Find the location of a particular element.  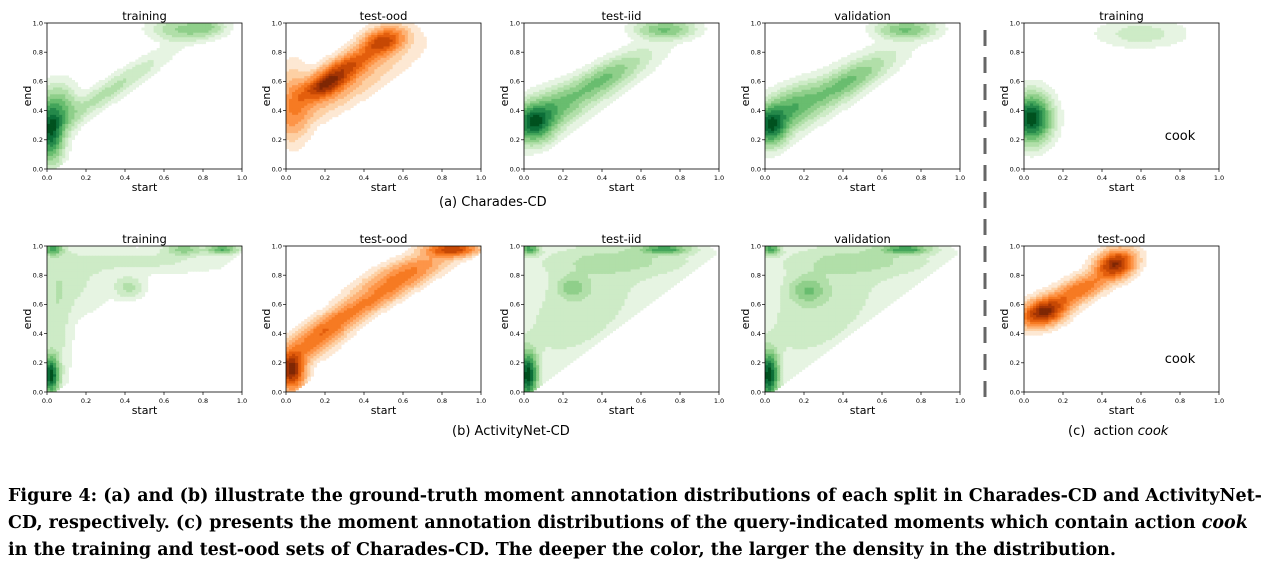

subcaption-b: (b) ActivityNet-CD is located at coordinates (511, 431).